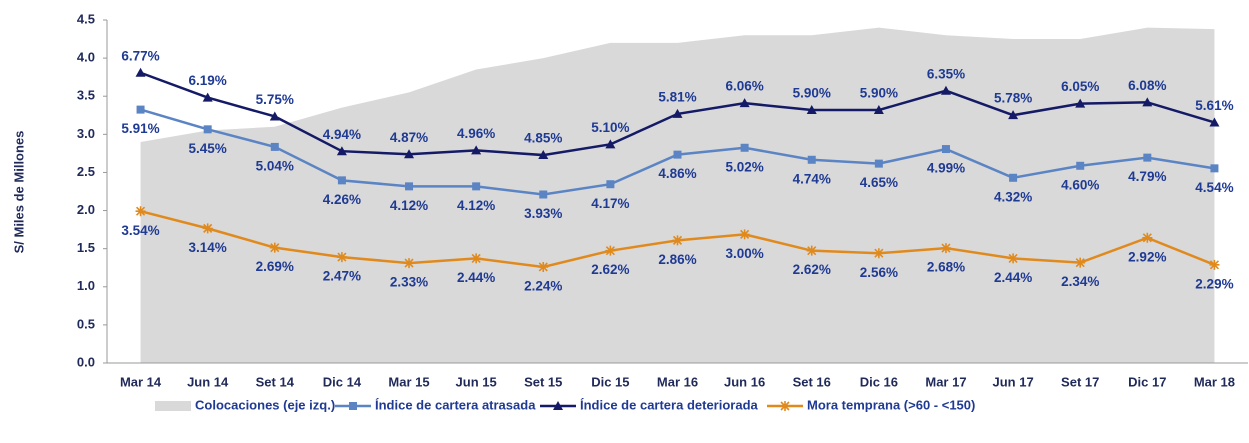 The height and width of the screenshot is (443, 1249). I want to click on x-tick-label: Jun 15, so click(476, 381).